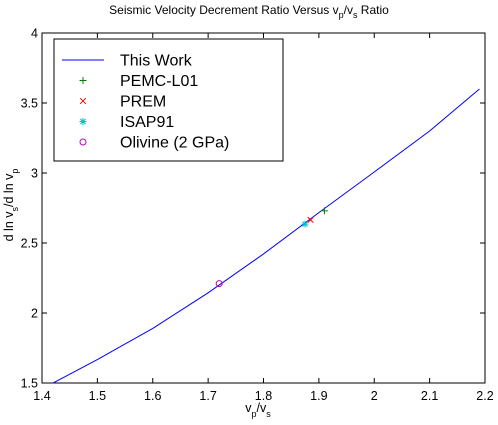 The width and height of the screenshot is (498, 425). I want to click on x-tick-label: 1.4, so click(41, 396).